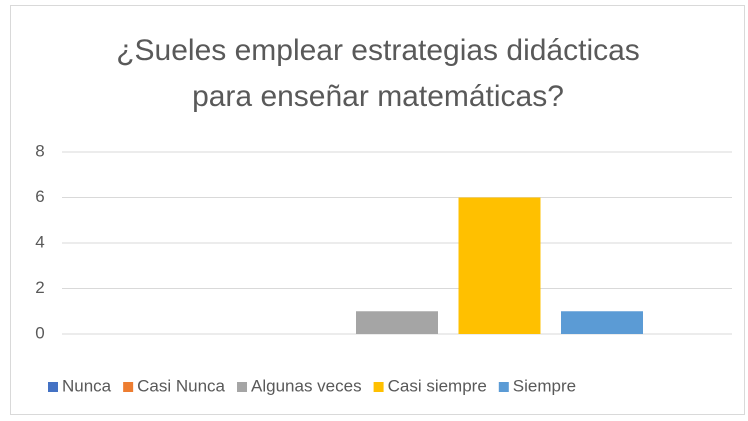 The width and height of the screenshot is (748, 421). Describe the element at coordinates (378, 50) in the screenshot. I see `chart-title: ¿Sueles emplear estrategias didácticas` at that location.